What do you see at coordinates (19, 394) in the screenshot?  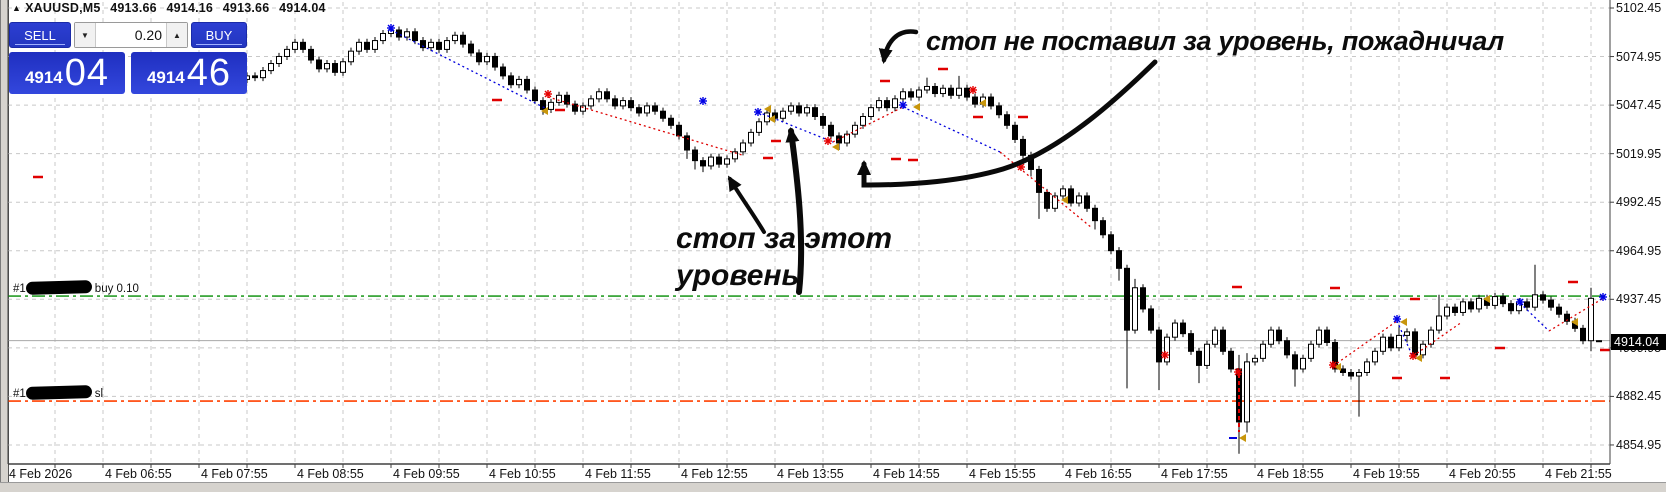 I see `sl-ticket: #1` at bounding box center [19, 394].